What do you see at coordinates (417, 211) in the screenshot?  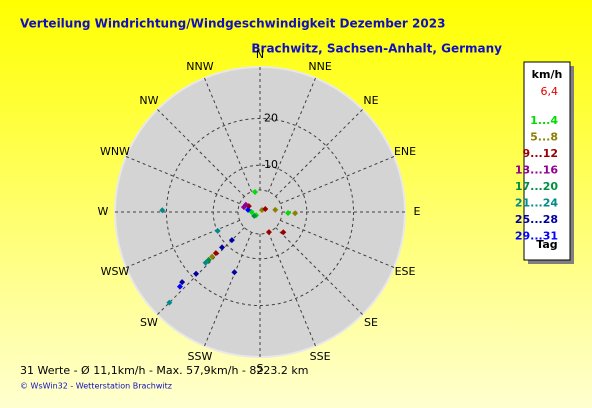 I see `direction-label: E` at bounding box center [417, 211].